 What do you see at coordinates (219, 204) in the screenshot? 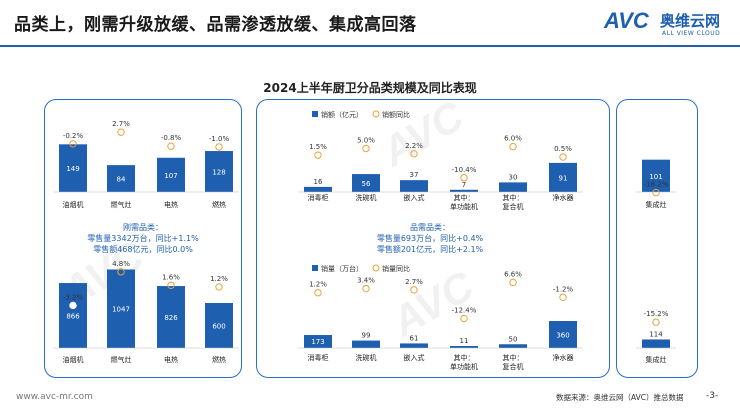
I see `category-label: 燃热` at bounding box center [219, 204].